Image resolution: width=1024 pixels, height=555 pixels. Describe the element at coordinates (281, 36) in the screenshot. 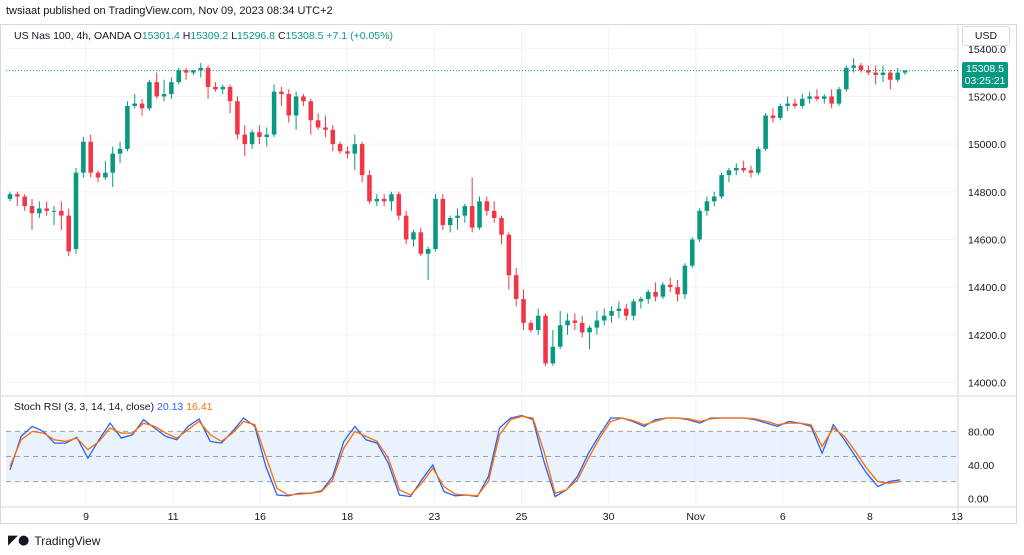

I see `close-label: C` at that location.